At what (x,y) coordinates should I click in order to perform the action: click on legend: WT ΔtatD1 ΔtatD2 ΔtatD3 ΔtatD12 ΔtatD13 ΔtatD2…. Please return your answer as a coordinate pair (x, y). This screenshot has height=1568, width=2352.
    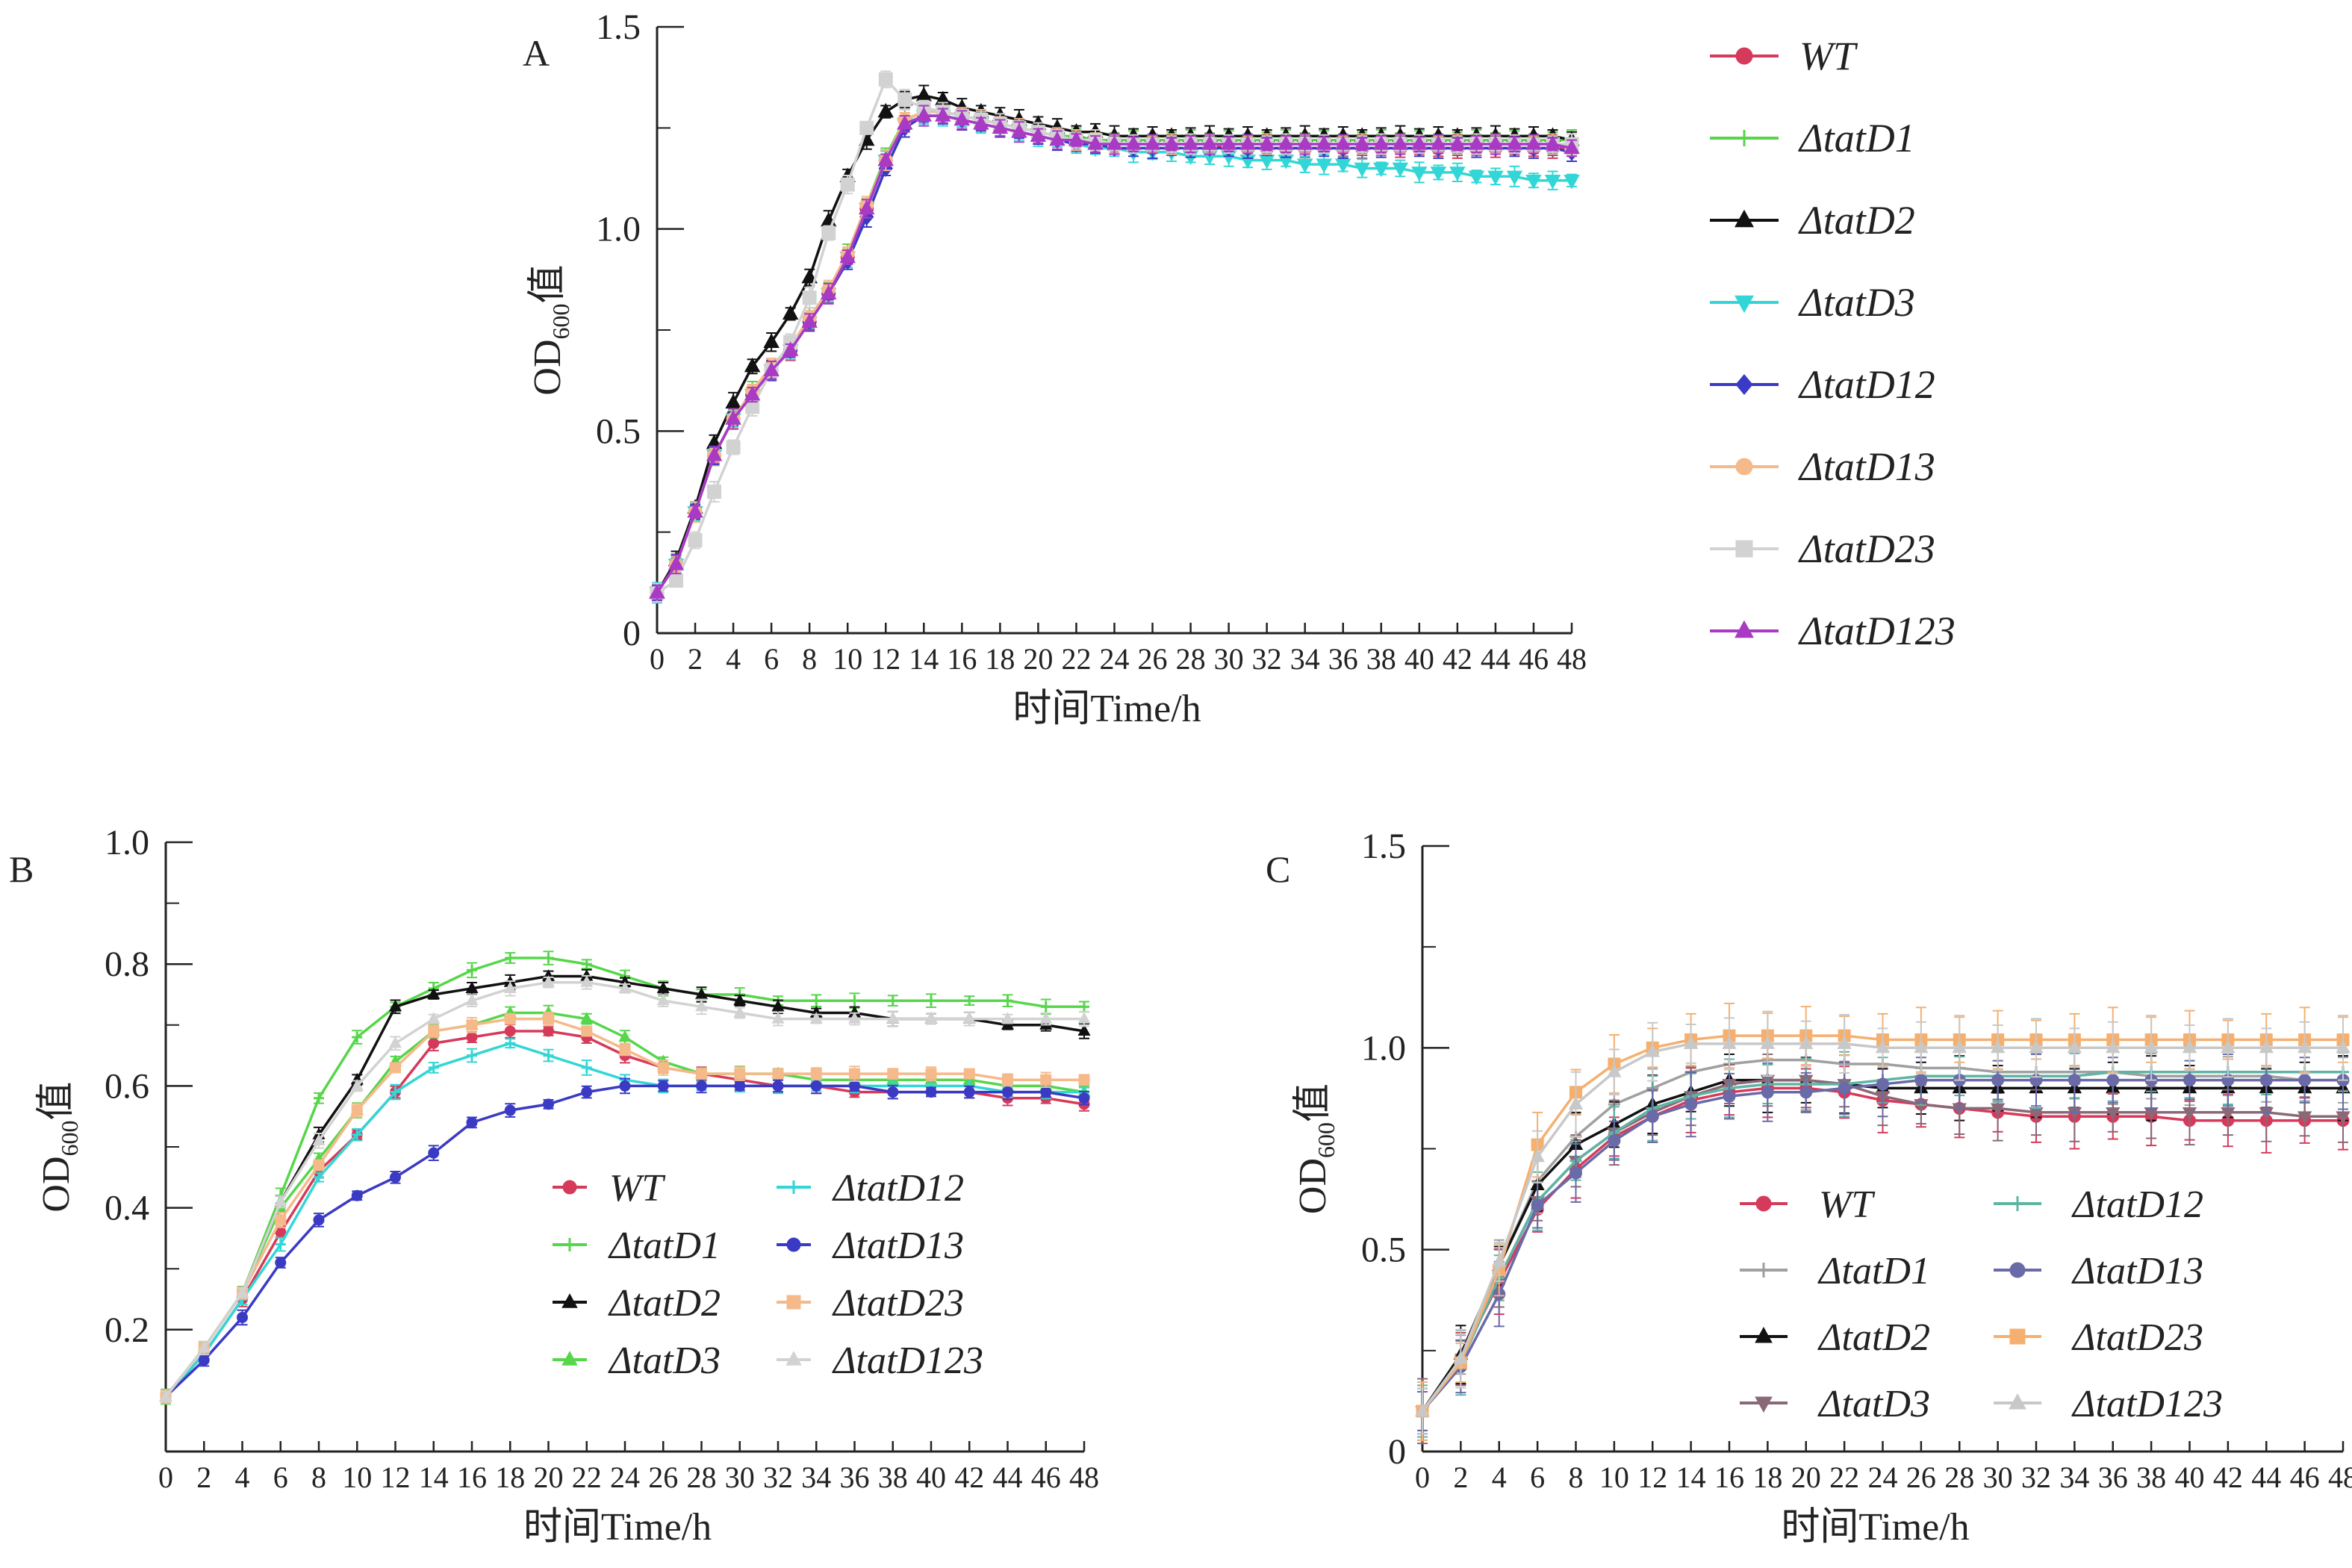
    Looking at the image, I should click on (1981, 1304).